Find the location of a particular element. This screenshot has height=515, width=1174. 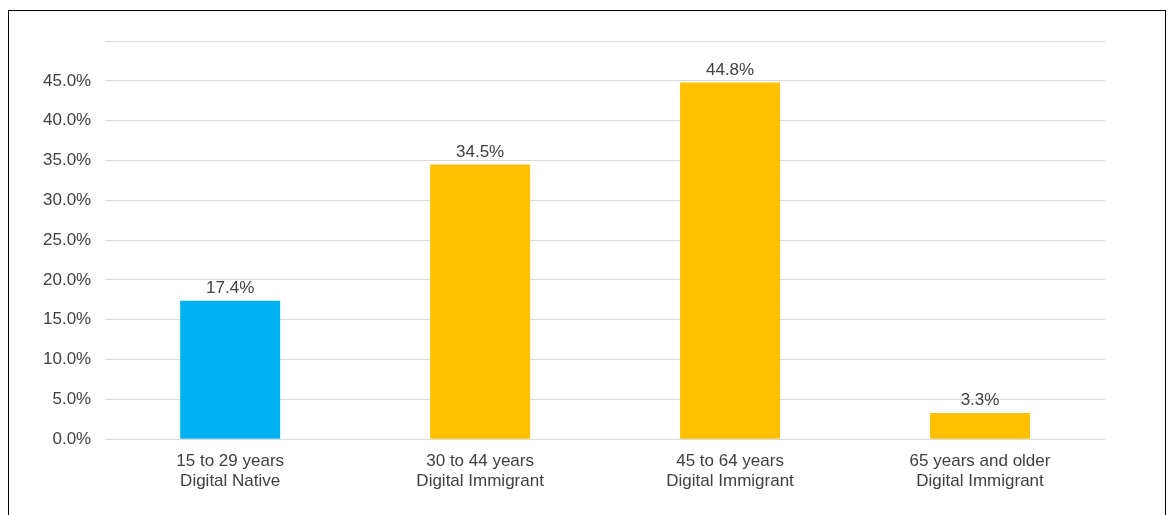

y-tick-label: 15.0% is located at coordinates (67, 319).